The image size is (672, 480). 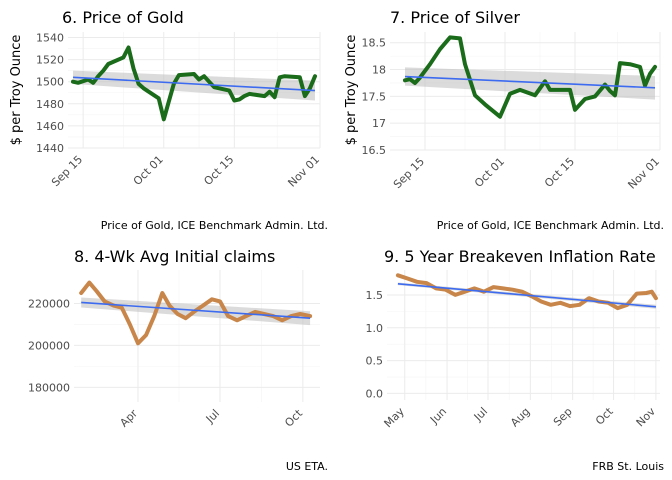 I want to click on chart-caption-claims: US ETA., so click(x=307, y=466).